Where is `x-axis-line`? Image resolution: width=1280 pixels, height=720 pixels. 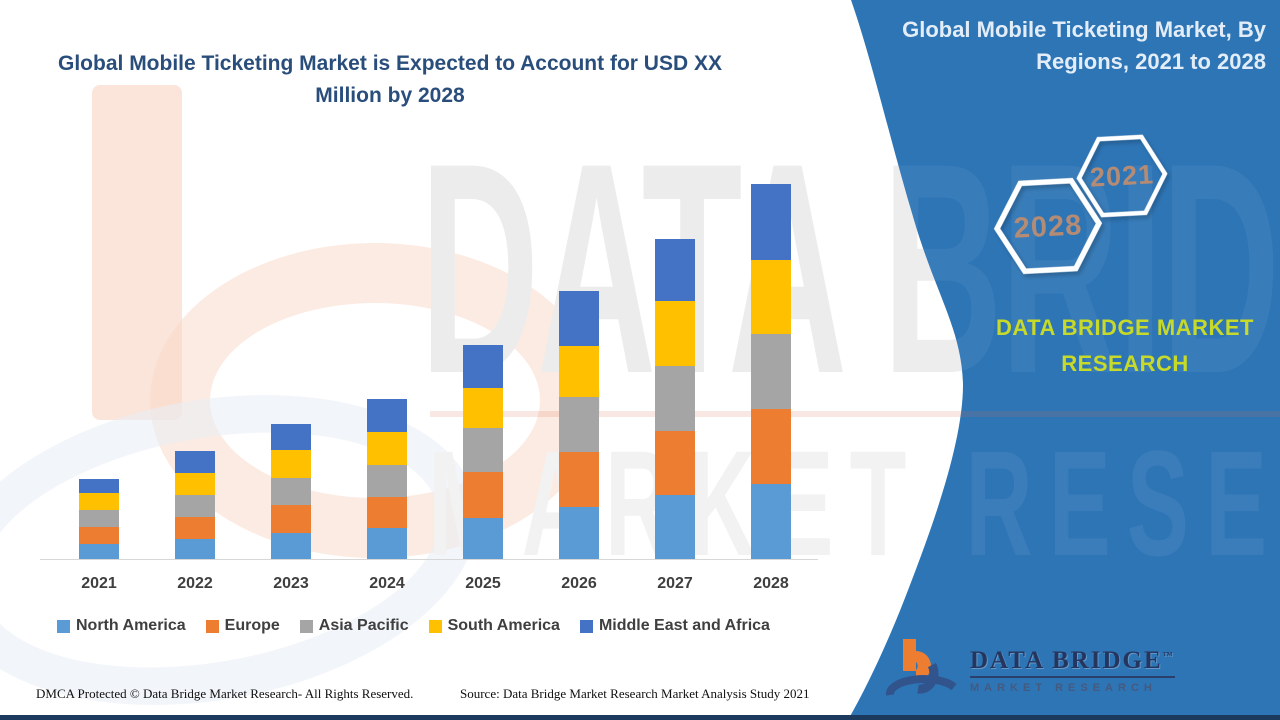
x-axis-line is located at coordinates (429, 559).